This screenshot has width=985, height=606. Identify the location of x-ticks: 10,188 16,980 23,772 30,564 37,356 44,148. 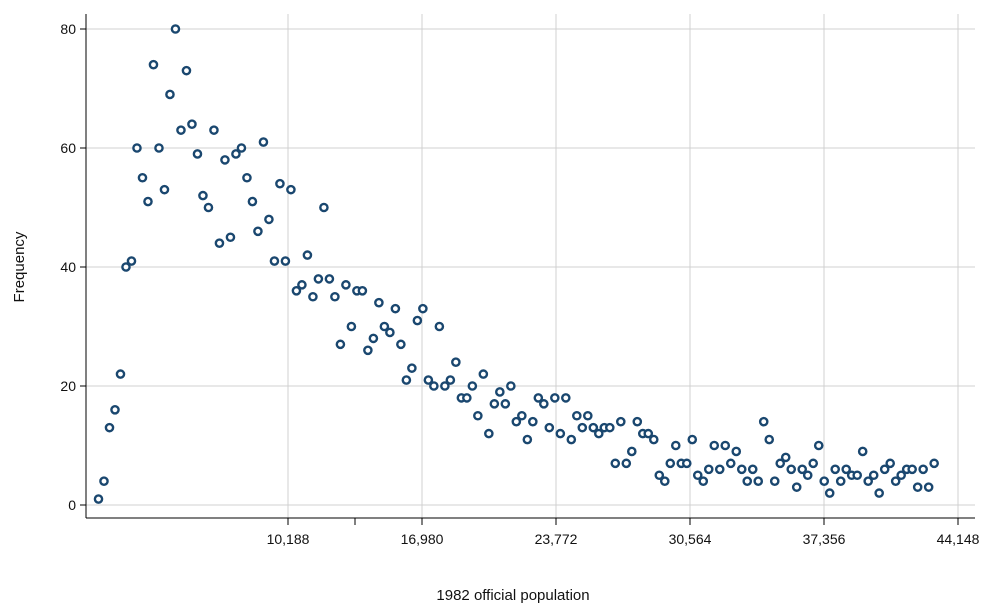
(623, 532).